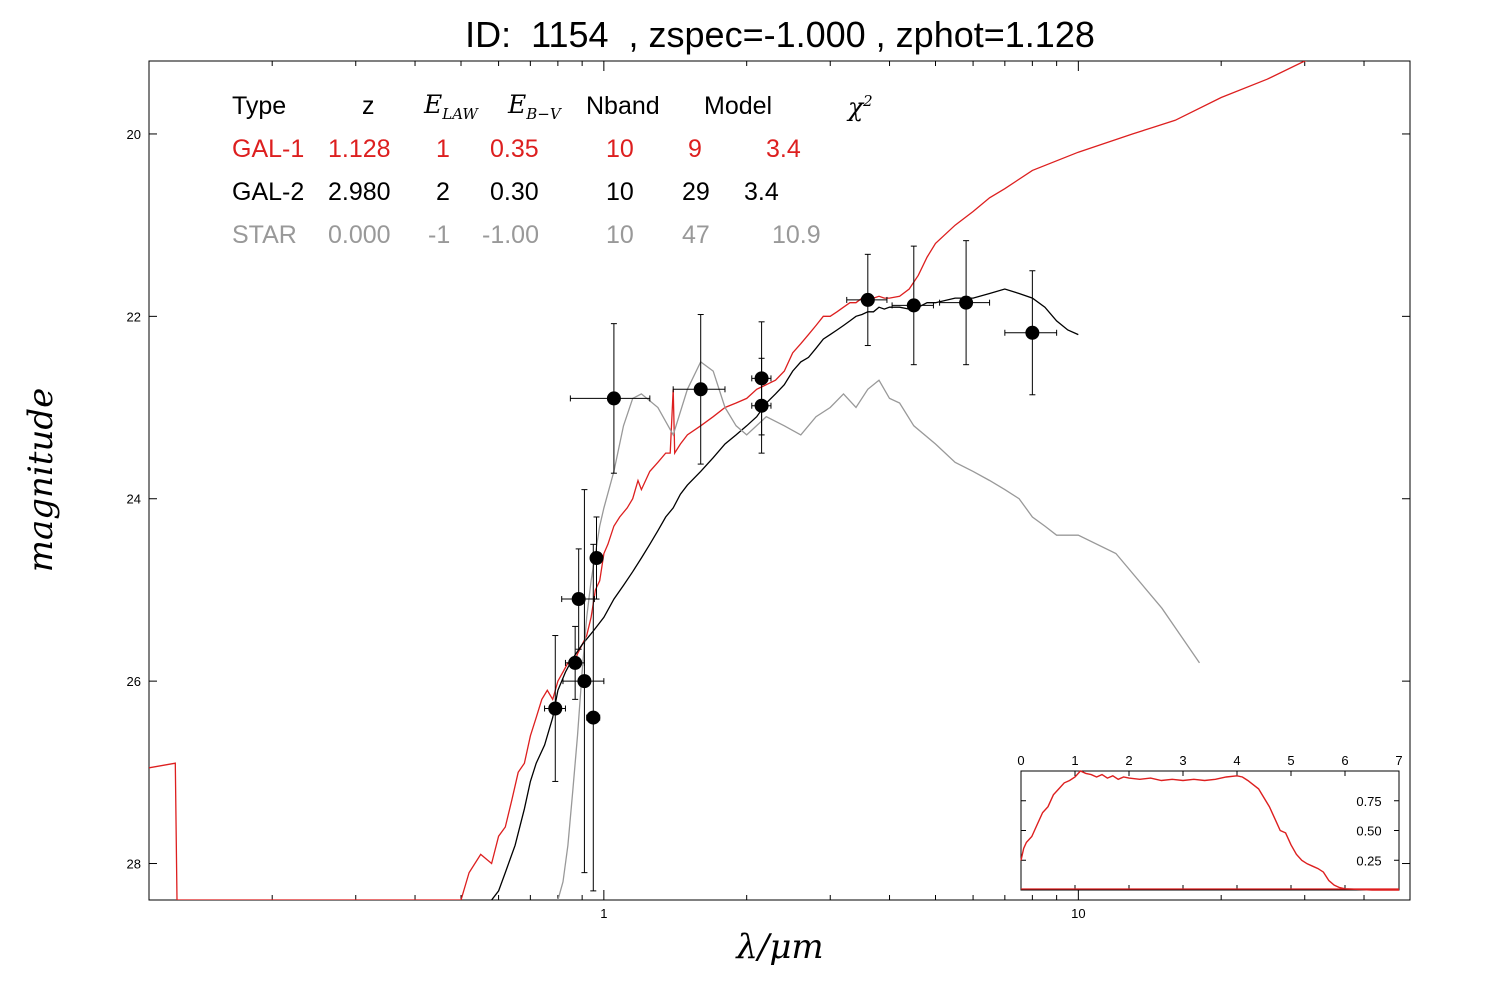 Image resolution: width=1500 pixels, height=1000 pixels. What do you see at coordinates (264, 235) in the screenshot?
I see `star-type: STAR` at bounding box center [264, 235].